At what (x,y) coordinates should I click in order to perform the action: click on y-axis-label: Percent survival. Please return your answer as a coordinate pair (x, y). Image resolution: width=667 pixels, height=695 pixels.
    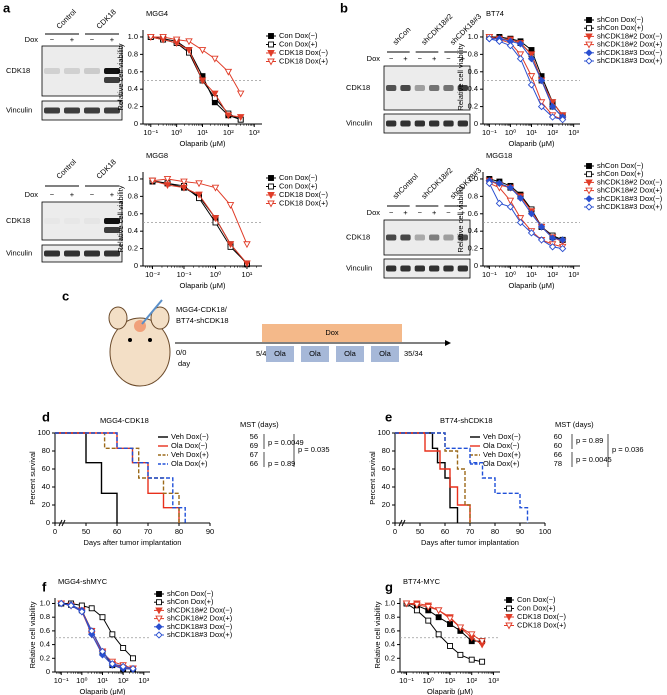
    Looking at the image, I should click on (32, 478).